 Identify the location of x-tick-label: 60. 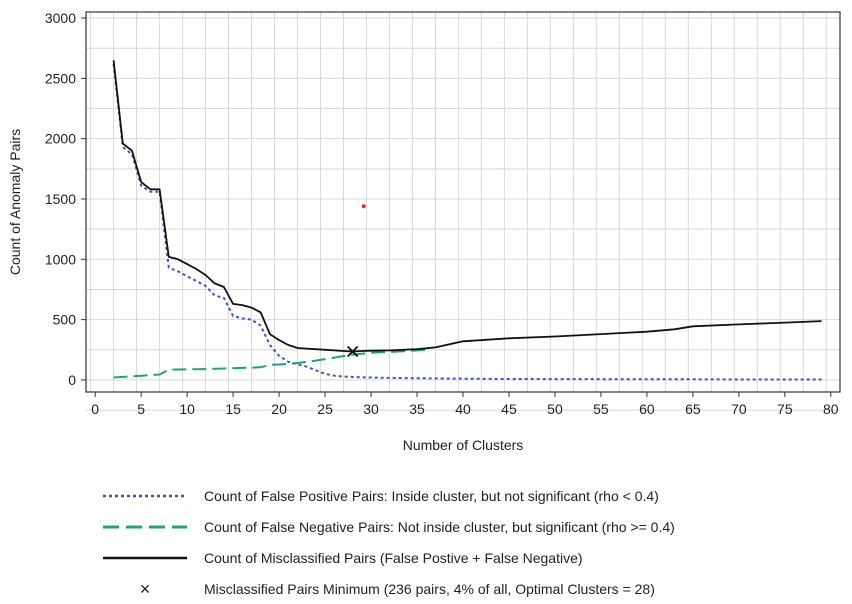
(647, 409).